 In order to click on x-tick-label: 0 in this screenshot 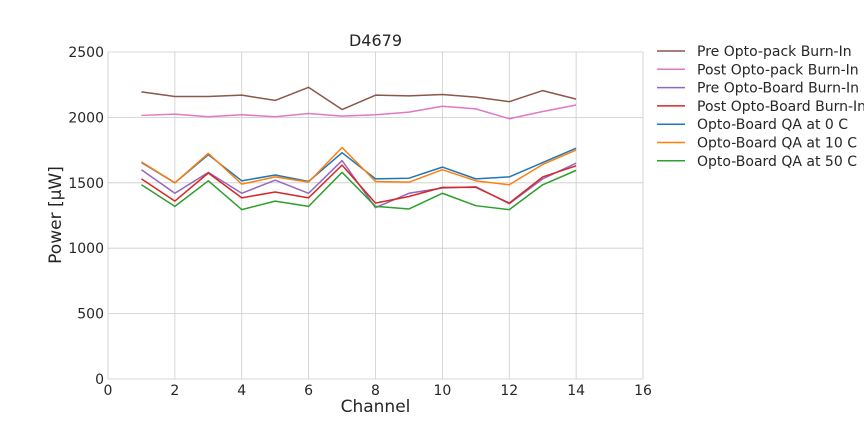, I will do `click(108, 391)`.